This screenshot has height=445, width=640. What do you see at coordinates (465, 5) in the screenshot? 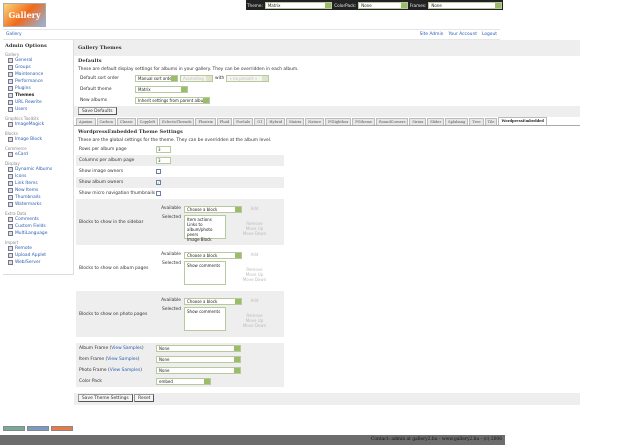
I see `frames-select: None` at bounding box center [465, 5].